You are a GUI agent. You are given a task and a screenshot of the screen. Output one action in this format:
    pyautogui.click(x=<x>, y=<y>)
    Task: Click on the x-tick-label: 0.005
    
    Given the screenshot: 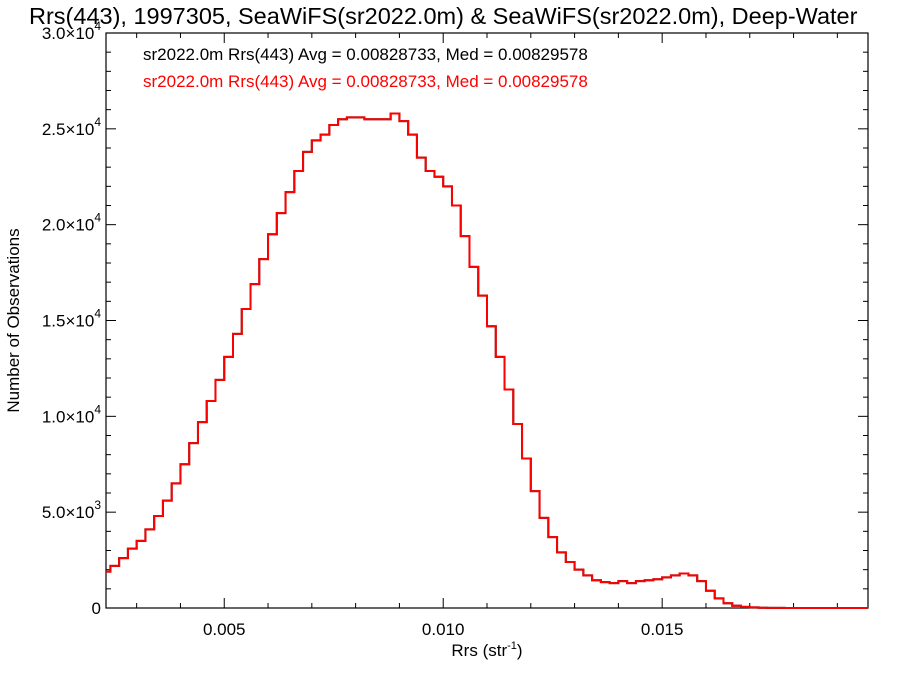 What is the action you would take?
    pyautogui.click(x=224, y=629)
    